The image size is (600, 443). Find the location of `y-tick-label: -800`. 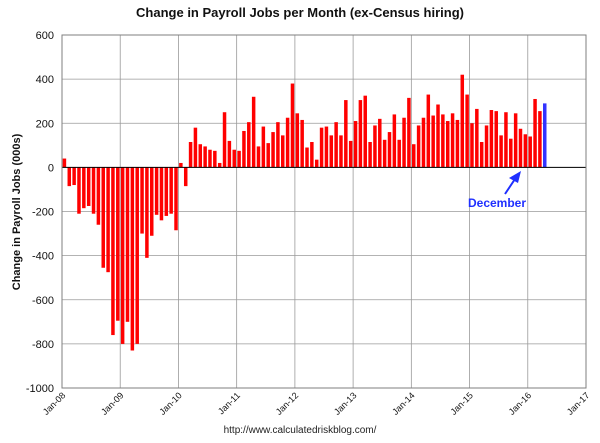

y-tick-label: -800 is located at coordinates (43, 345).